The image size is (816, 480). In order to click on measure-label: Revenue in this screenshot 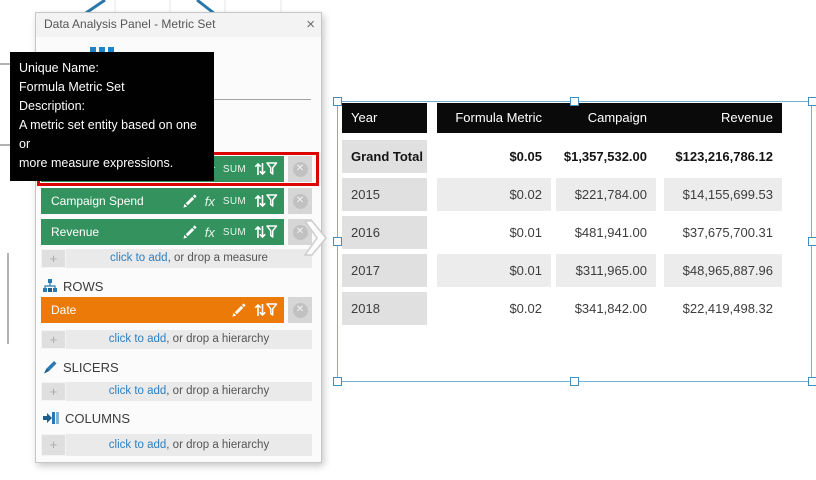, I will do `click(75, 232)`.